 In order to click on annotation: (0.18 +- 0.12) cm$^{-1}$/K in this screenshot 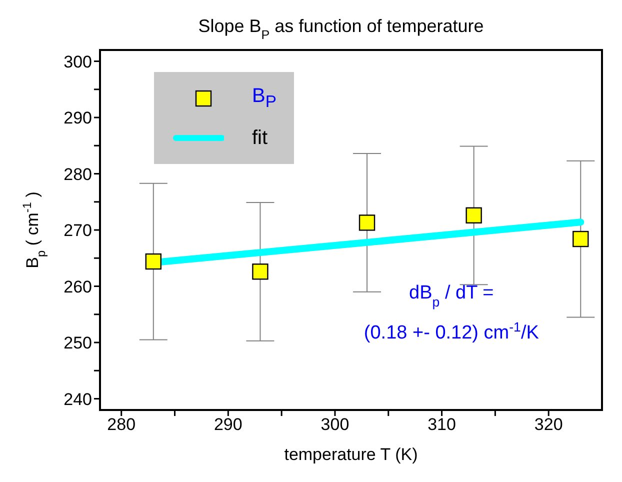, I will do `click(452, 331)`.